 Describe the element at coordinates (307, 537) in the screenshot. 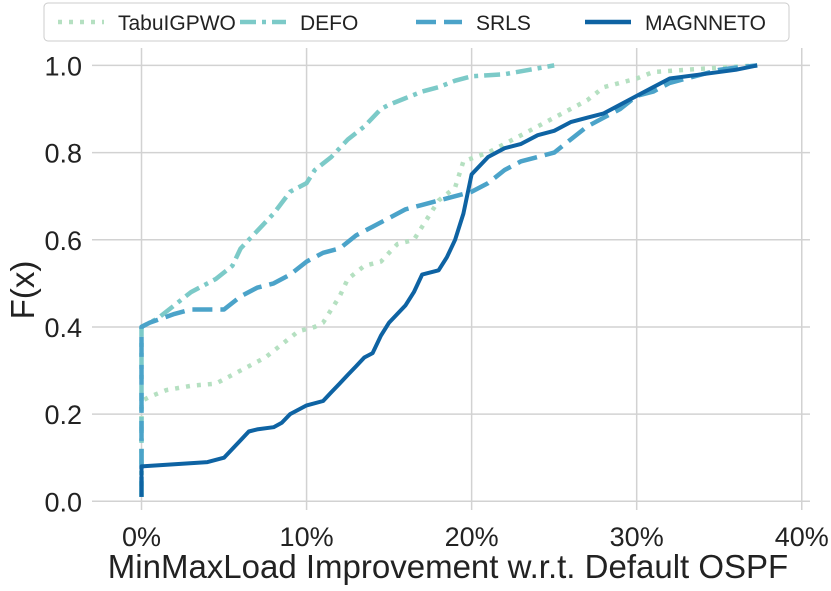

I see `x-tick-label: 10%` at that location.